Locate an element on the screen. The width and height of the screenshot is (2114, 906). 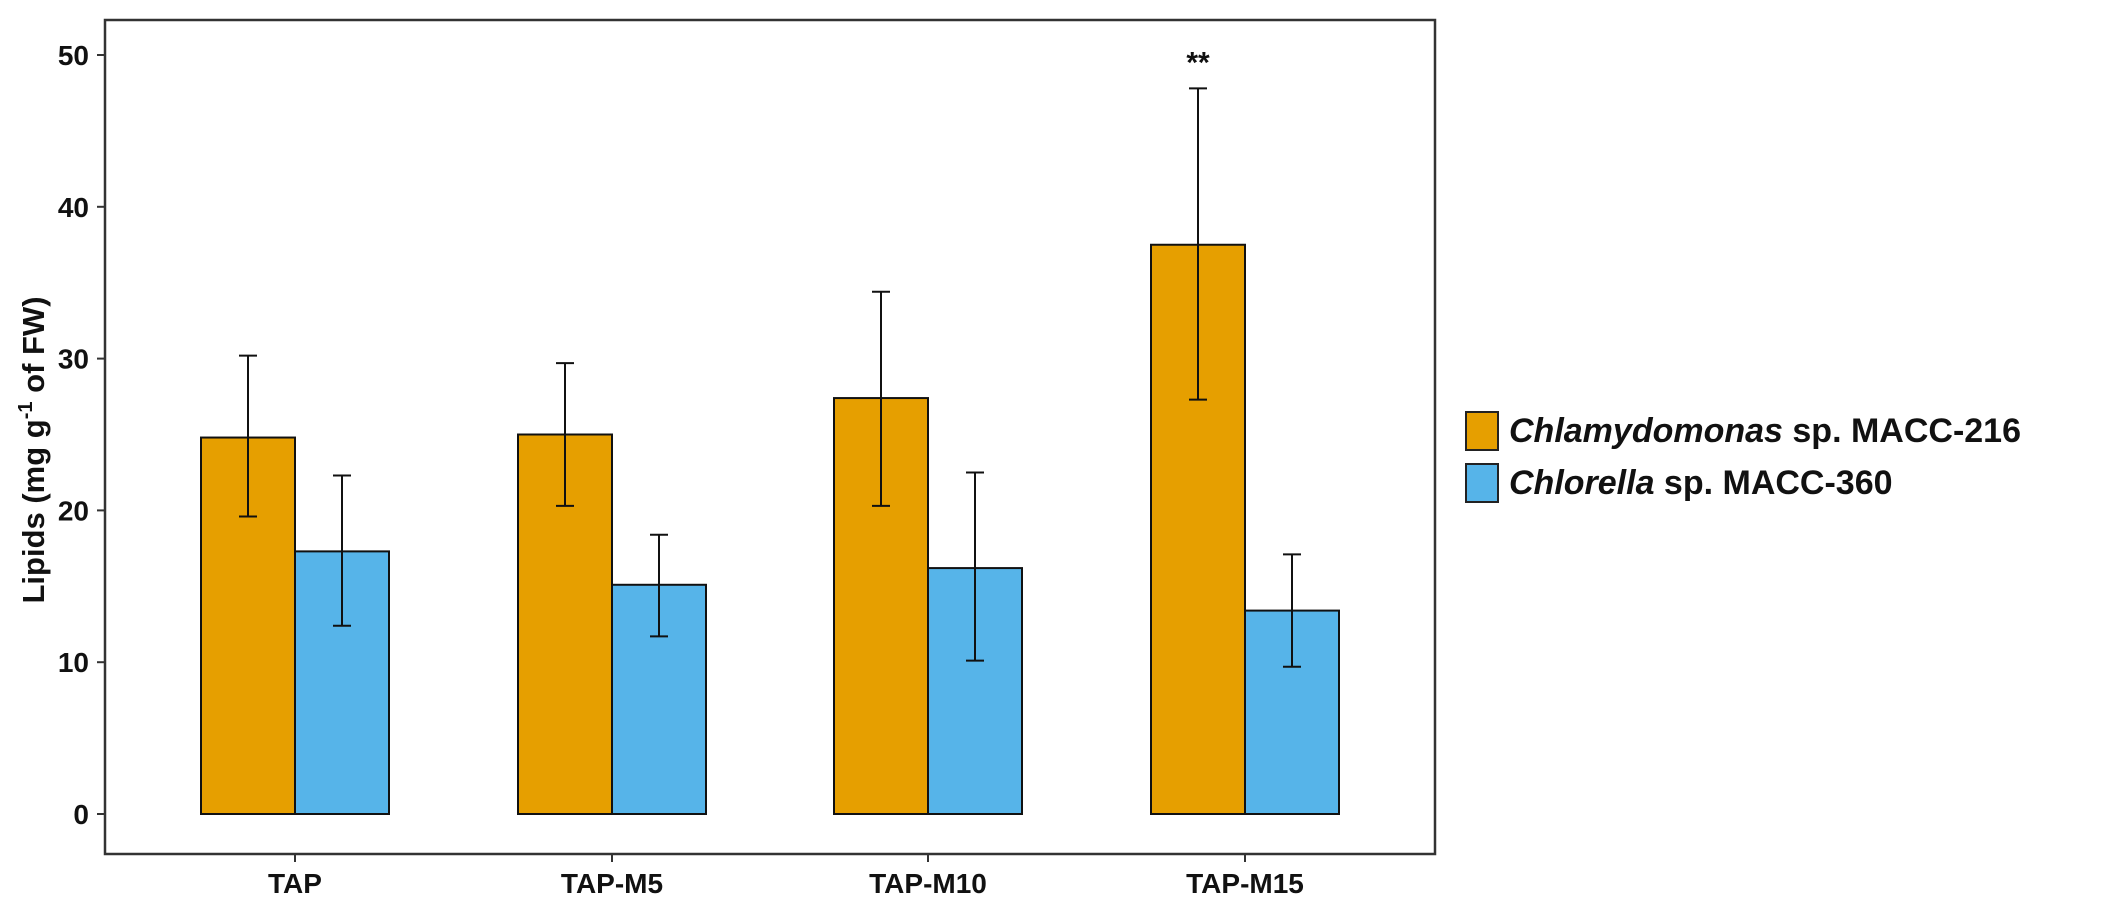
error-bar-chlamydomonas-tap-m15 is located at coordinates (1198, 244).